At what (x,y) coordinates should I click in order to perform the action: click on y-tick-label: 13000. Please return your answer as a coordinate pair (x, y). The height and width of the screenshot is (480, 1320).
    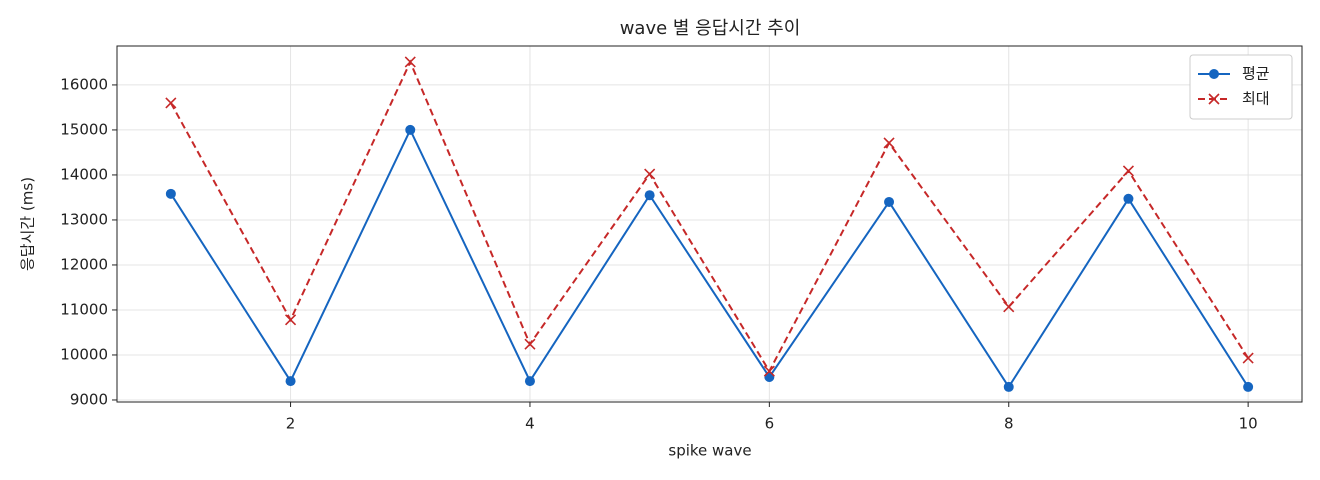
    Looking at the image, I should click on (84, 219).